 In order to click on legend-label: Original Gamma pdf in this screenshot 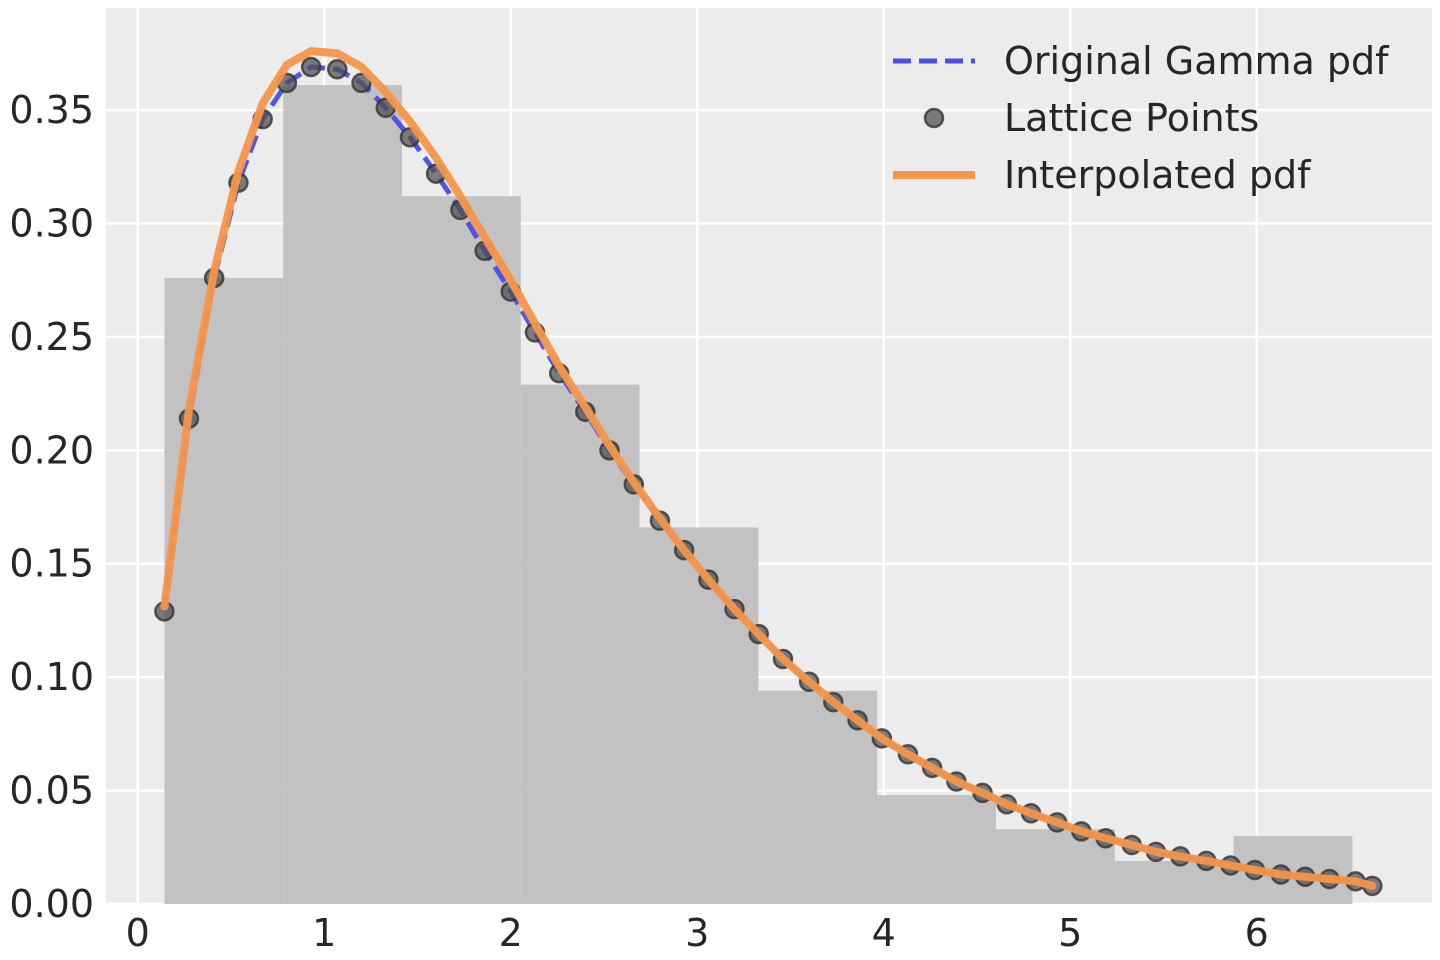, I will do `click(1197, 61)`.